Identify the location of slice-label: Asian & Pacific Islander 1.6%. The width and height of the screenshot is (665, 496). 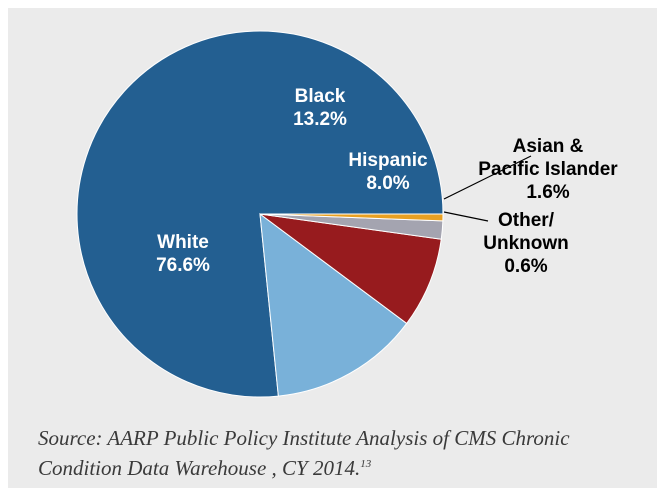
(548, 169).